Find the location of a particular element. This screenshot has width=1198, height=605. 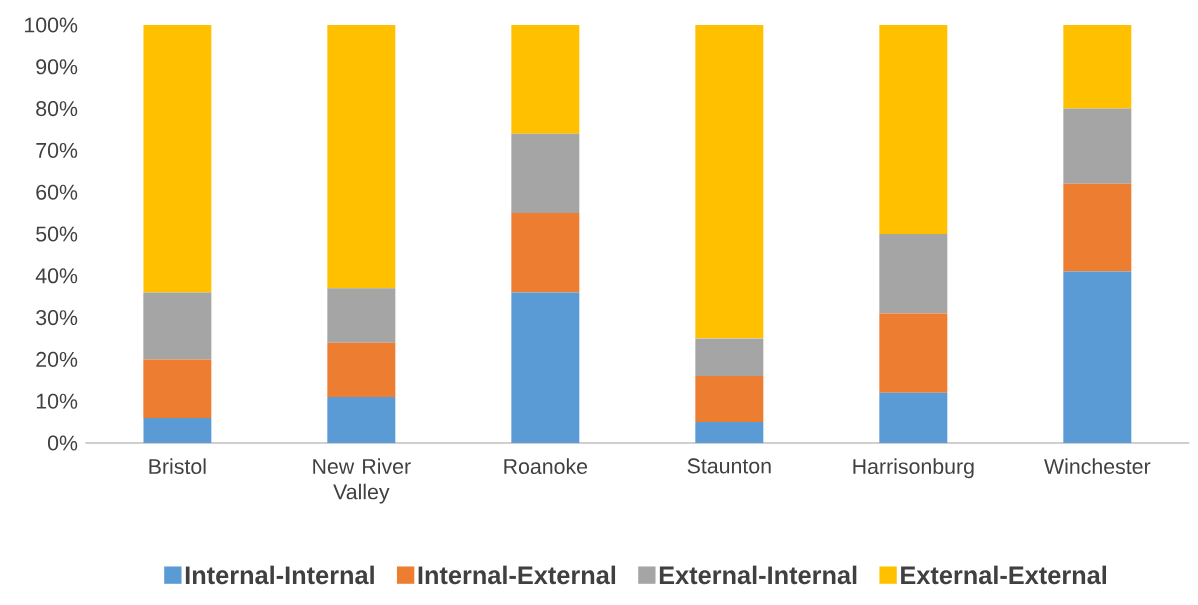

x-tick-label: Roanoke is located at coordinates (546, 466).